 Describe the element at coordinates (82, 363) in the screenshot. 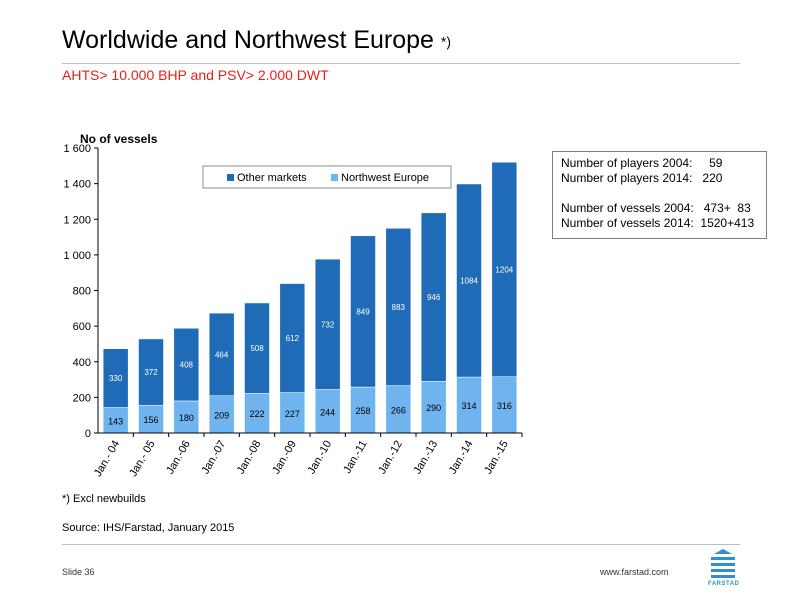

I see `y-tick-label: 400` at that location.